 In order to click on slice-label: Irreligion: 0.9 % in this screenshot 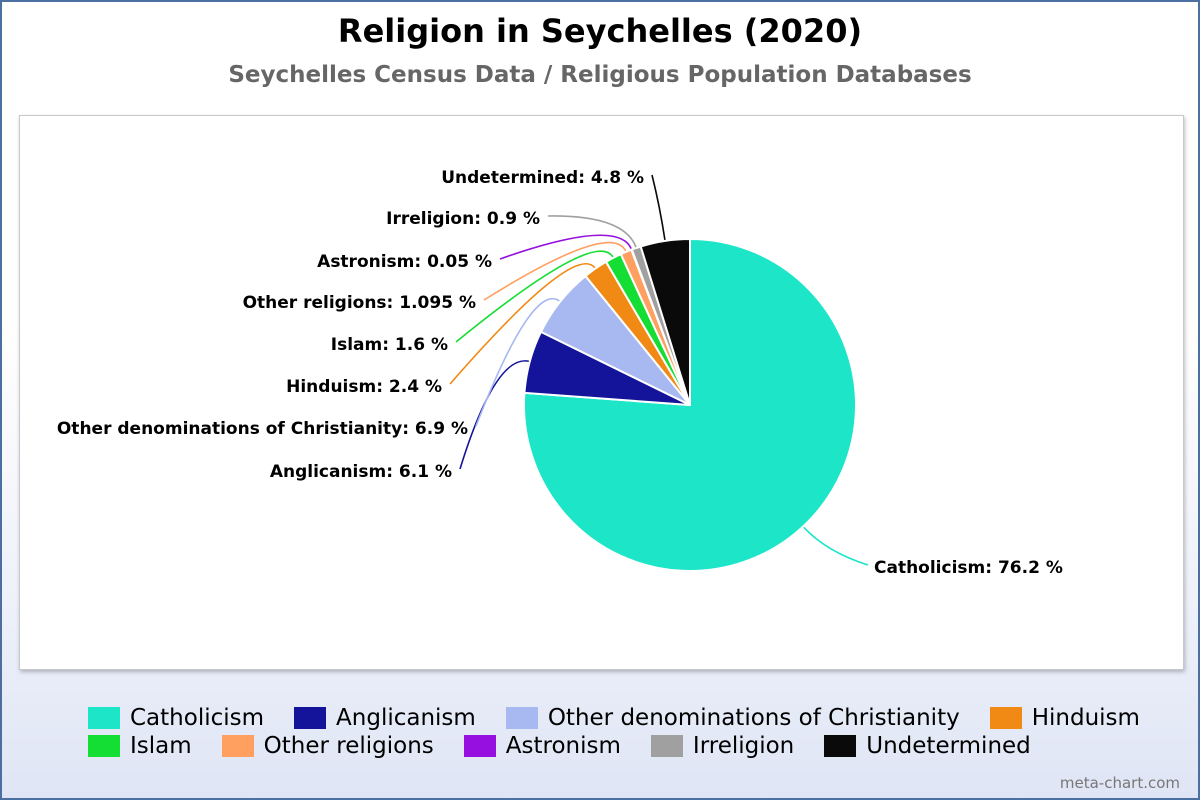, I will do `click(463, 219)`.